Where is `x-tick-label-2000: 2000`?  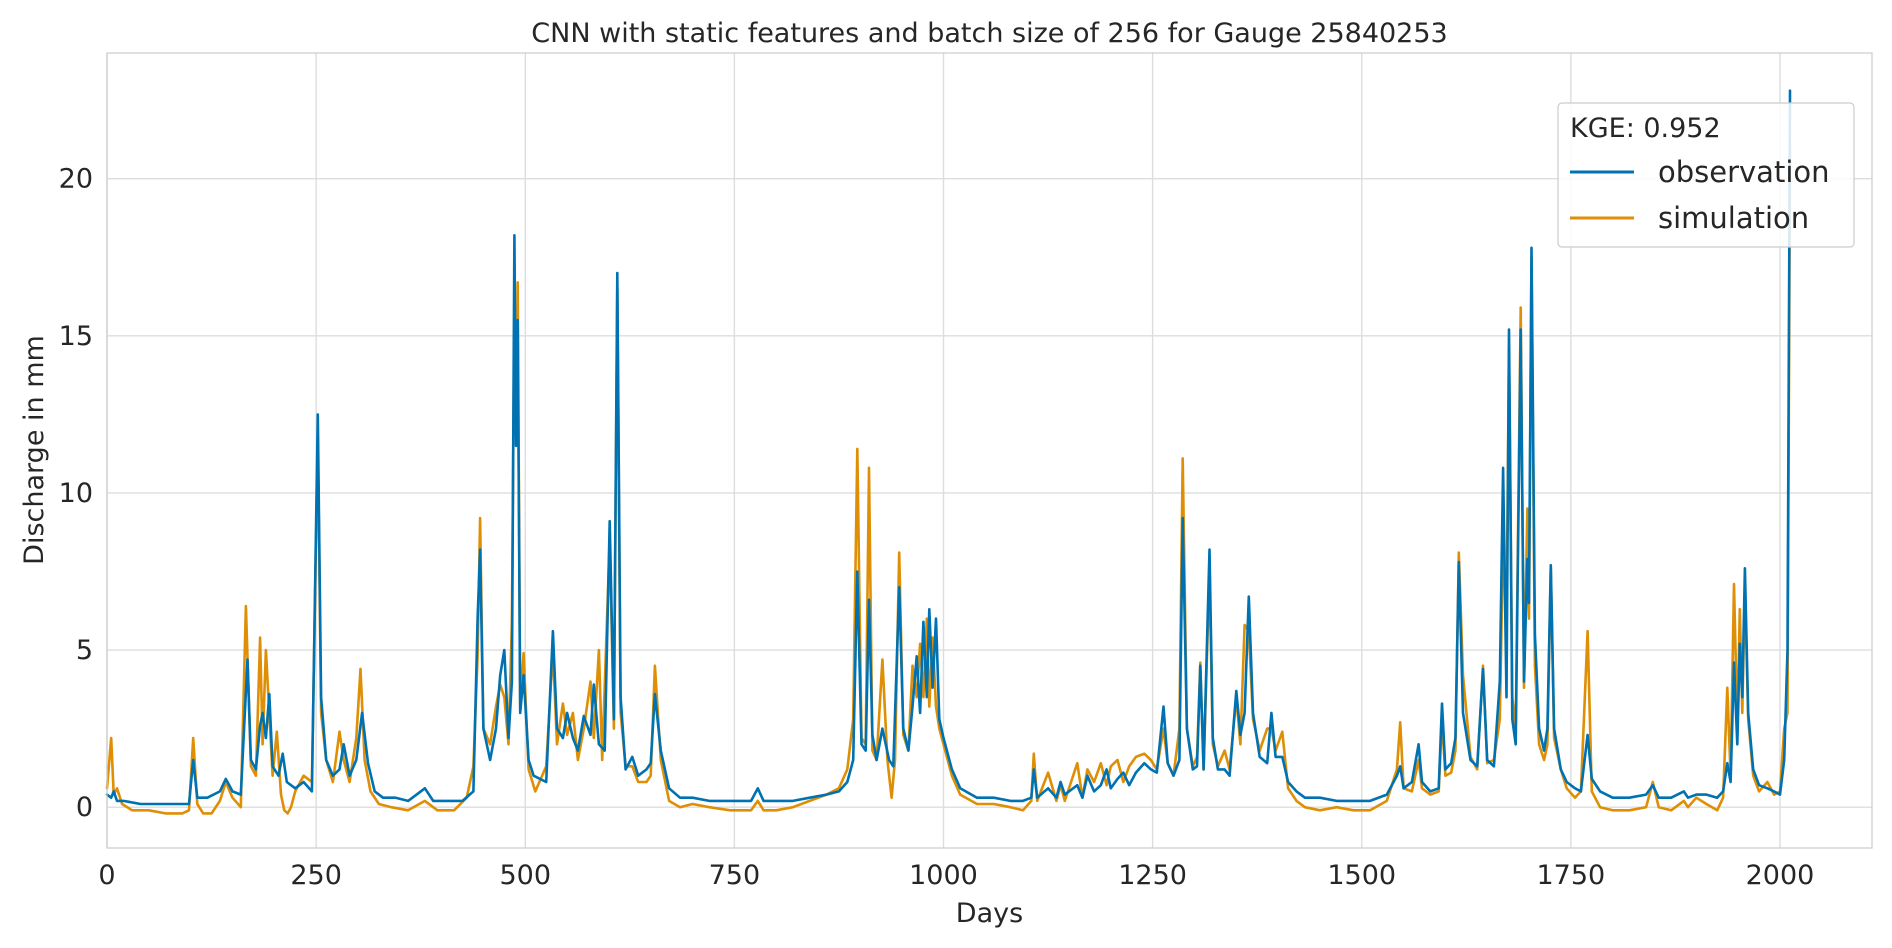
x-tick-label-2000: 2000 is located at coordinates (1780, 875).